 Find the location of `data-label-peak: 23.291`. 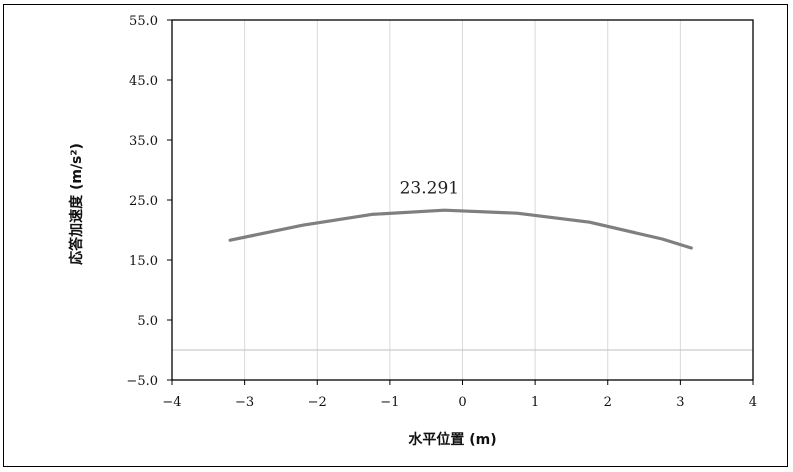

data-label-peak: 23.291 is located at coordinates (429, 188).